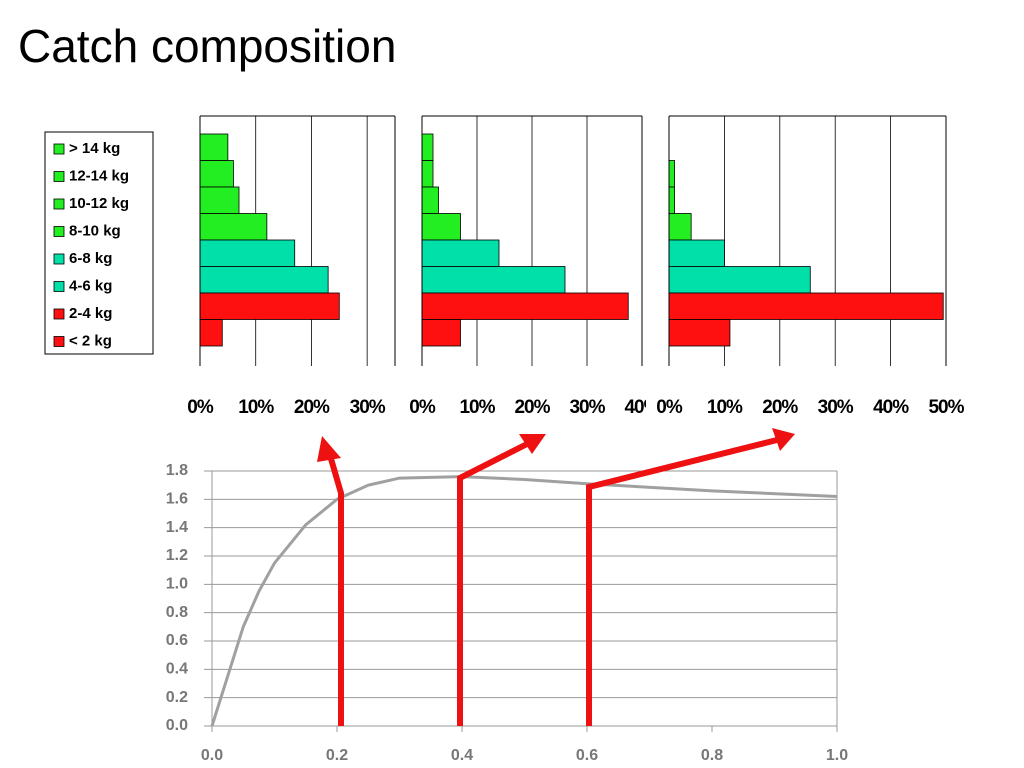 This screenshot has height=768, width=1024. Describe the element at coordinates (177, 612) in the screenshot. I see `y-tick-label: 0.8` at that location.